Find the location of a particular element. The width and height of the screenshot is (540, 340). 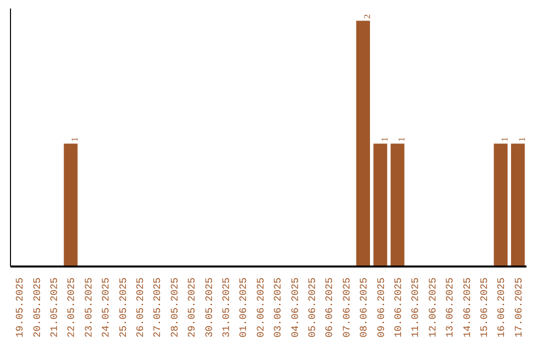

x-tick-label: 24.05.2025 is located at coordinates (107, 307).